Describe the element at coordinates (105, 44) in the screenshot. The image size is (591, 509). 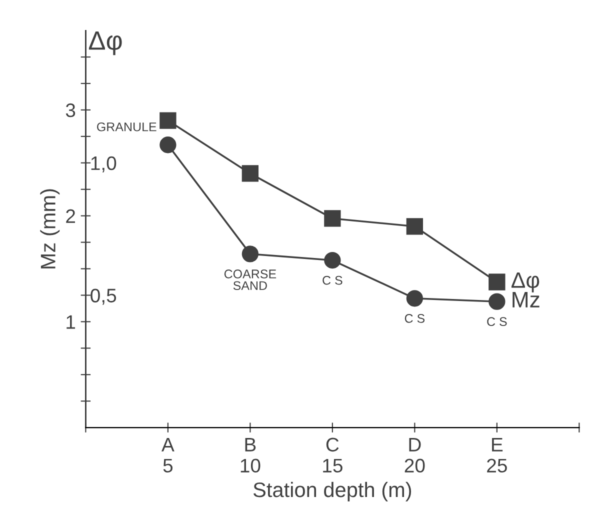
I see `y2-axis-title: Δφ` at that location.